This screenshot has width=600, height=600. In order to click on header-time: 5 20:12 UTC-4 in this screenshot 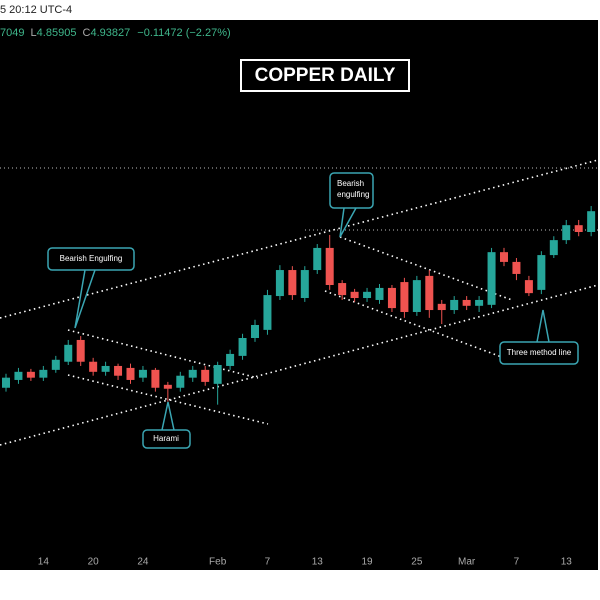, I will do `click(36, 10)`.